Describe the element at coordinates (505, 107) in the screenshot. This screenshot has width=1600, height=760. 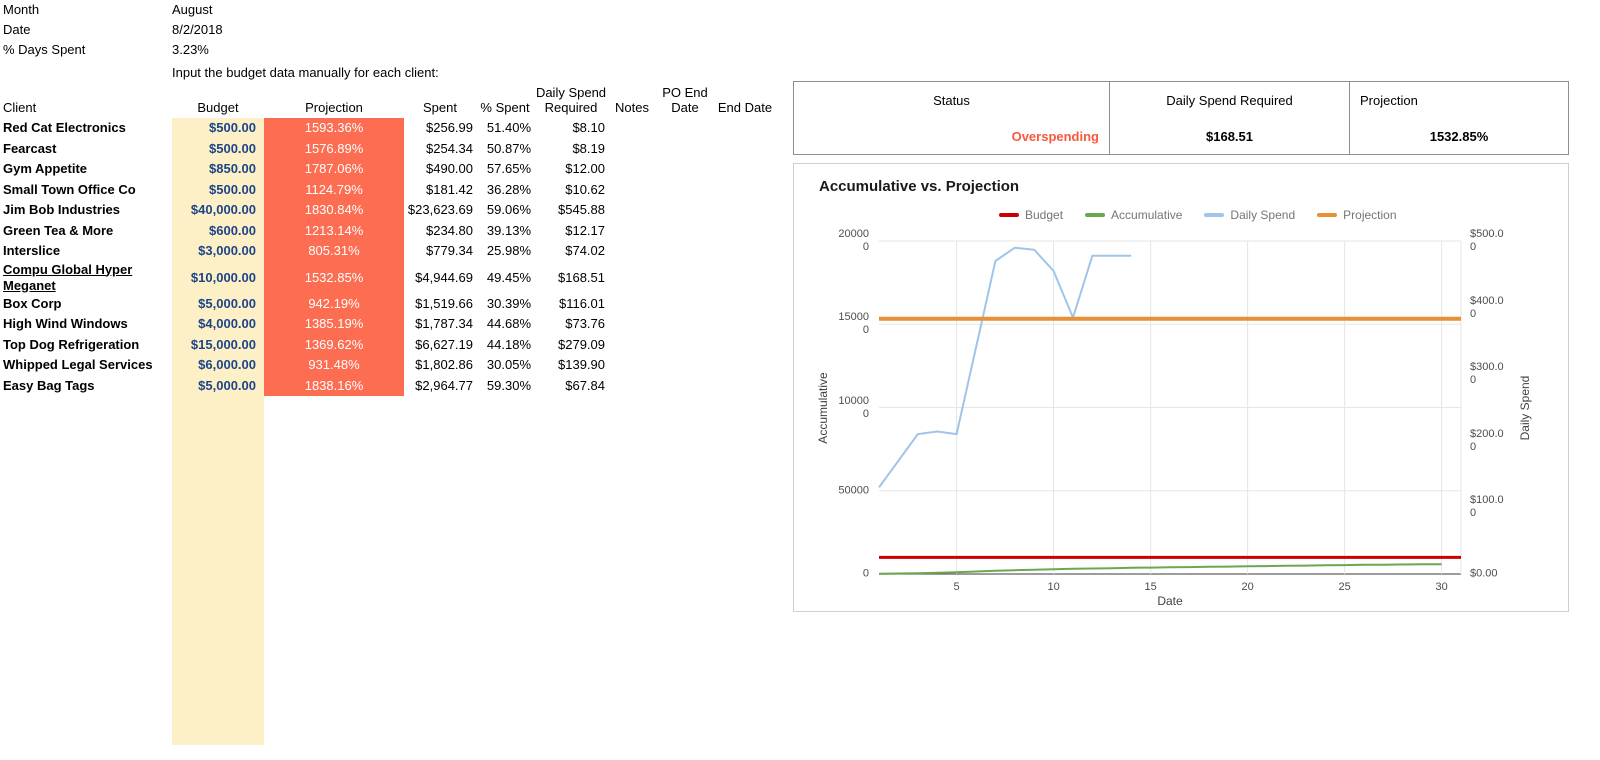
I see `col-header-pct_spent: % Spent` at that location.